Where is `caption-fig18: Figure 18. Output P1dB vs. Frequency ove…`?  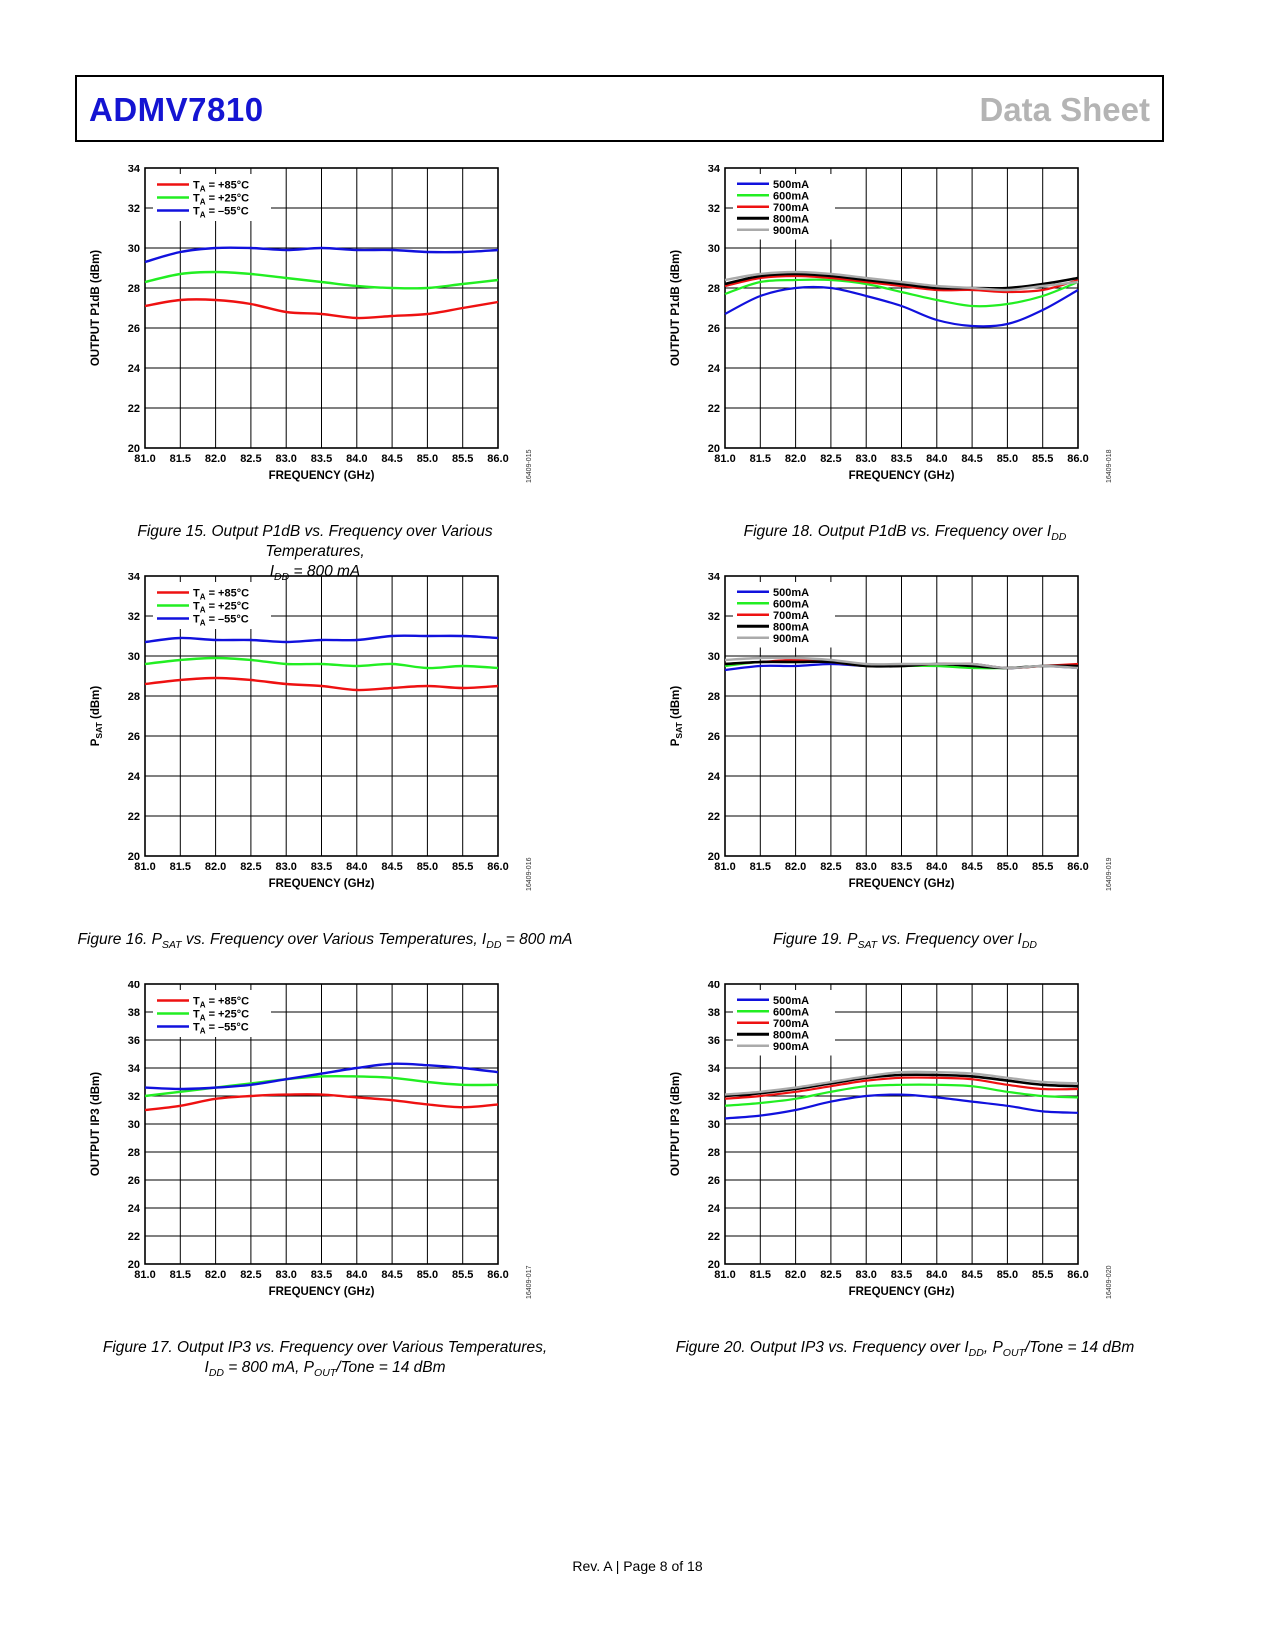 caption-fig18: Figure 18. Output P1dB vs. Frequency ove… is located at coordinates (905, 533).